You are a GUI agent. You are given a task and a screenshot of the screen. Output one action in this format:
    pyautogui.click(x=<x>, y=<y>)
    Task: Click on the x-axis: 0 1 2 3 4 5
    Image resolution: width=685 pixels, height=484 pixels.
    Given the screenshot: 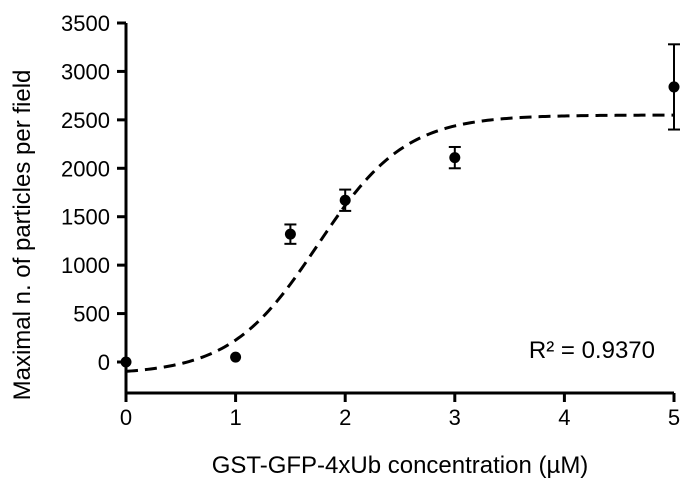 What is the action you would take?
    pyautogui.click(x=400, y=410)
    